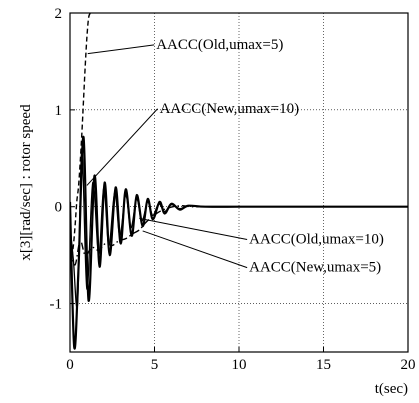 This screenshot has width=419, height=403. Describe the element at coordinates (219, 45) in the screenshot. I see `annotation-label-0: AACC(Old,umax=5)` at that location.